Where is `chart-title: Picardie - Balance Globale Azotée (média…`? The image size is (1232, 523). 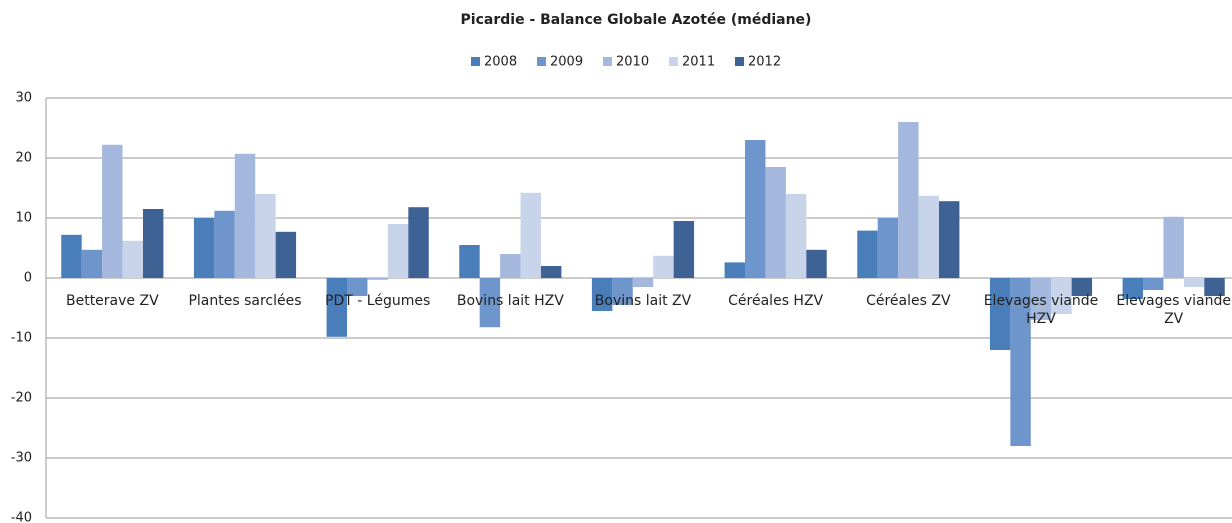
chart-title: Picardie - Balance Globale Azotée (média… is located at coordinates (636, 20).